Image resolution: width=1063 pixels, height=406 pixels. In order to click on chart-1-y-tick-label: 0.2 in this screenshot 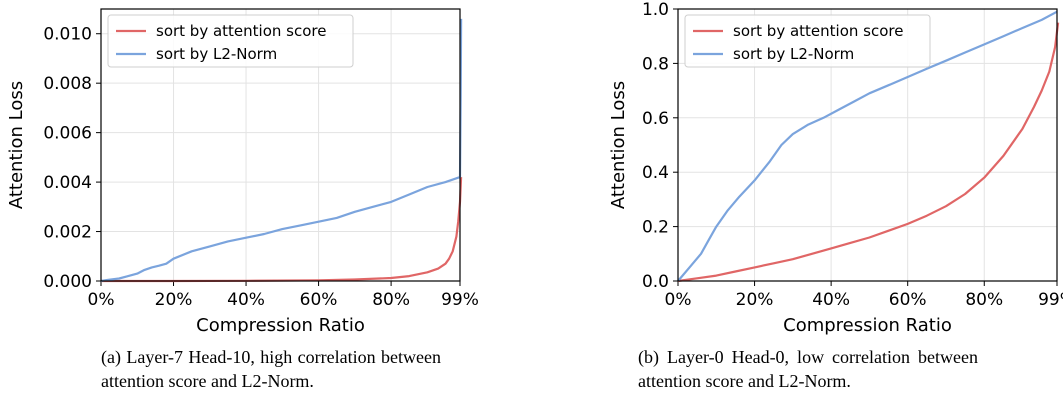, I will do `click(655, 228)`.